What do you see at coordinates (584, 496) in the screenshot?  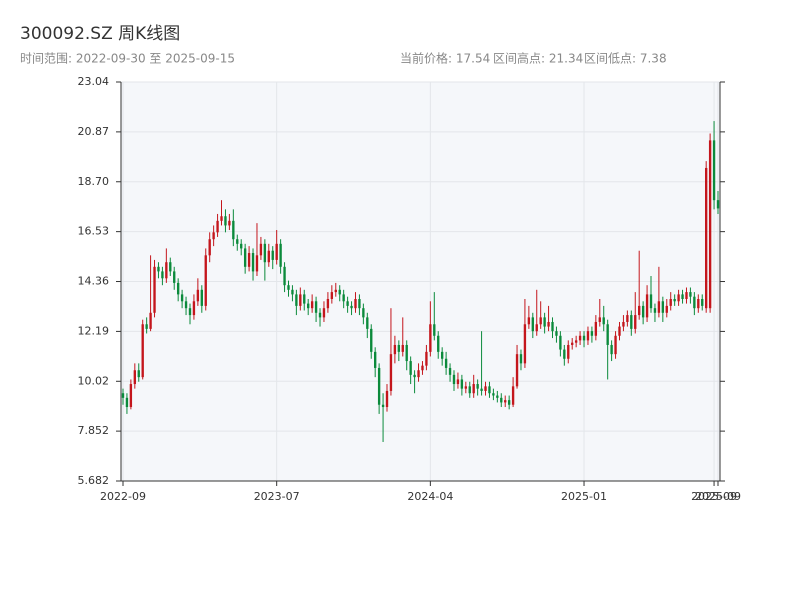 I see `x-tick-label: 2025-01` at bounding box center [584, 496].